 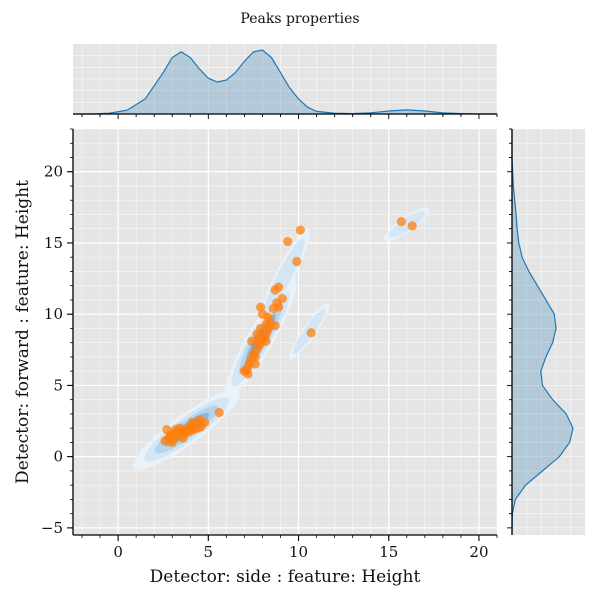 What do you see at coordinates (52, 528) in the screenshot?
I see `y-tick-label: −5` at bounding box center [52, 528].